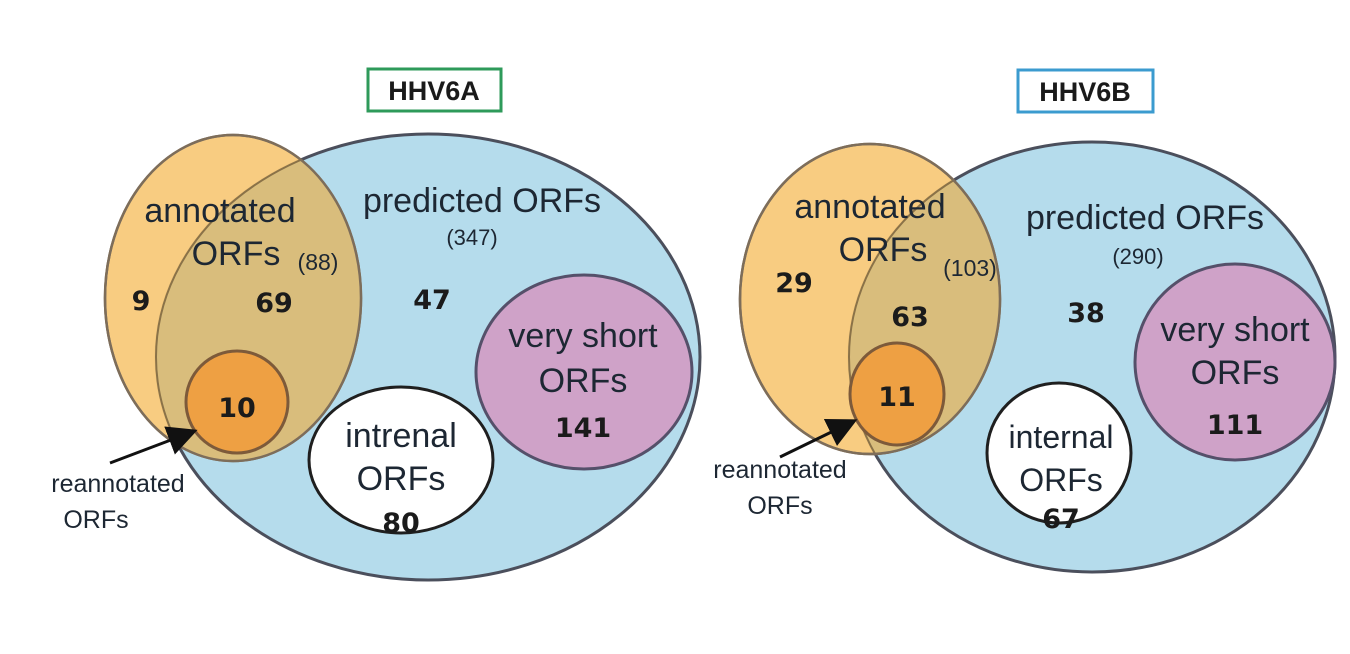 The image size is (1350, 654). Describe the element at coordinates (970, 268) in the screenshot. I see `annotated-total: (103)` at that location.